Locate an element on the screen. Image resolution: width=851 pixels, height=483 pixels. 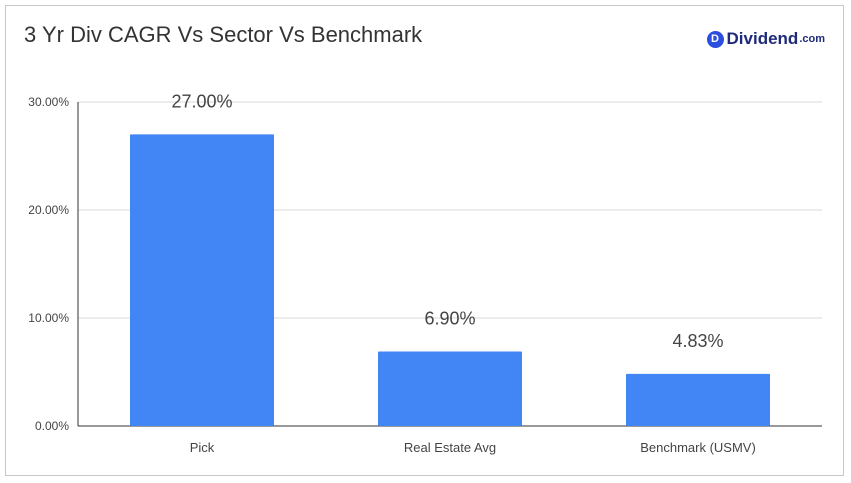
x-tick-label: Pick is located at coordinates (202, 447).